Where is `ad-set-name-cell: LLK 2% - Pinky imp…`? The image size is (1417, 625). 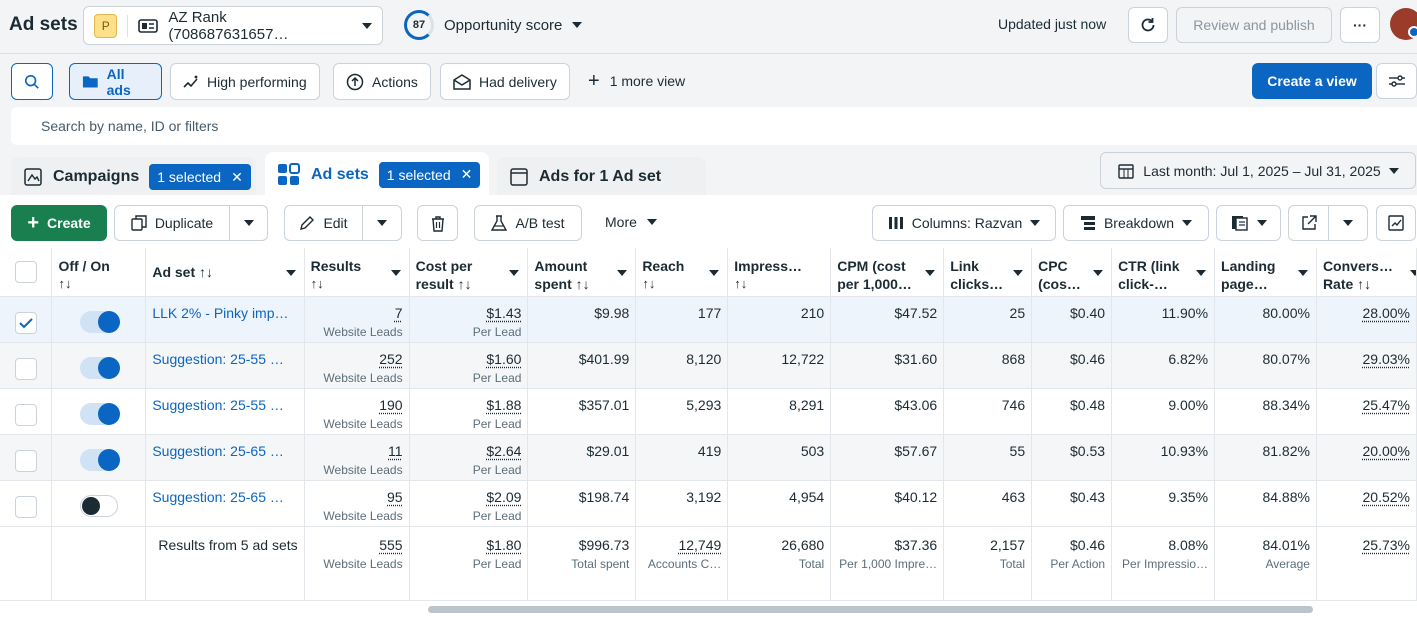
ad-set-name-cell: LLK 2% - Pinky imp… is located at coordinates (225, 319).